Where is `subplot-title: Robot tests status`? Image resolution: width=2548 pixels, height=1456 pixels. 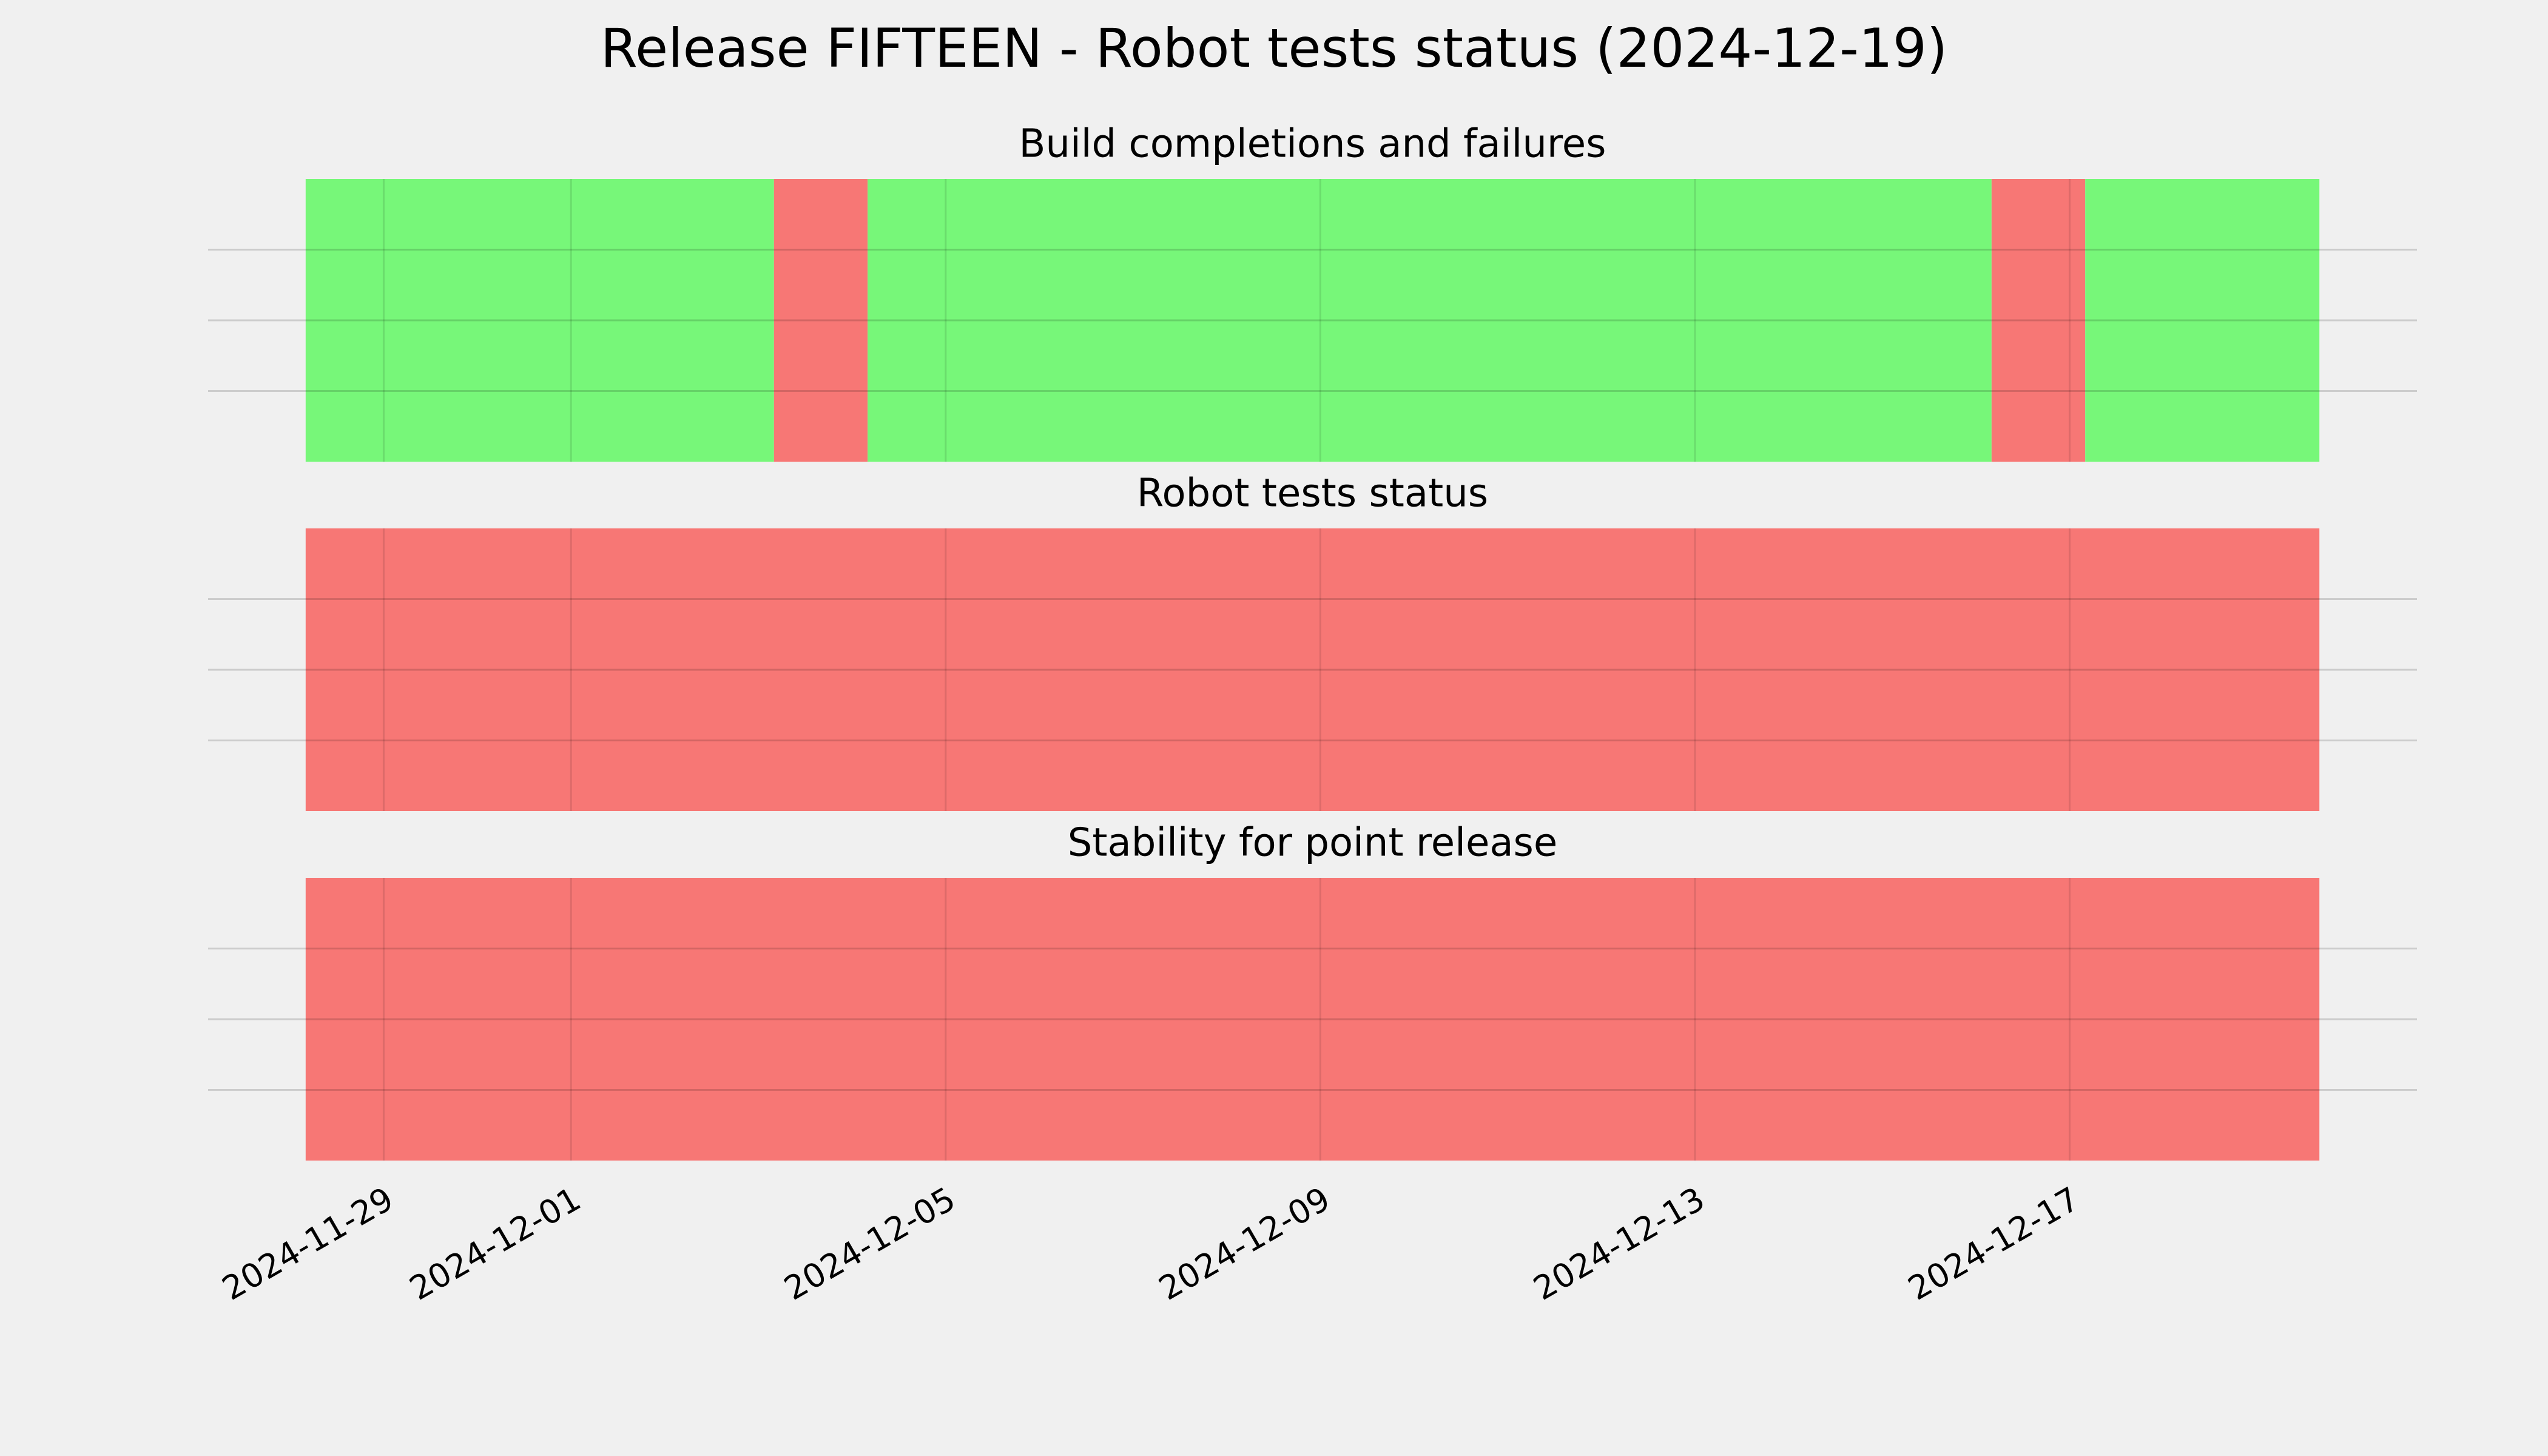
subplot-title: Robot tests status is located at coordinates (1312, 493).